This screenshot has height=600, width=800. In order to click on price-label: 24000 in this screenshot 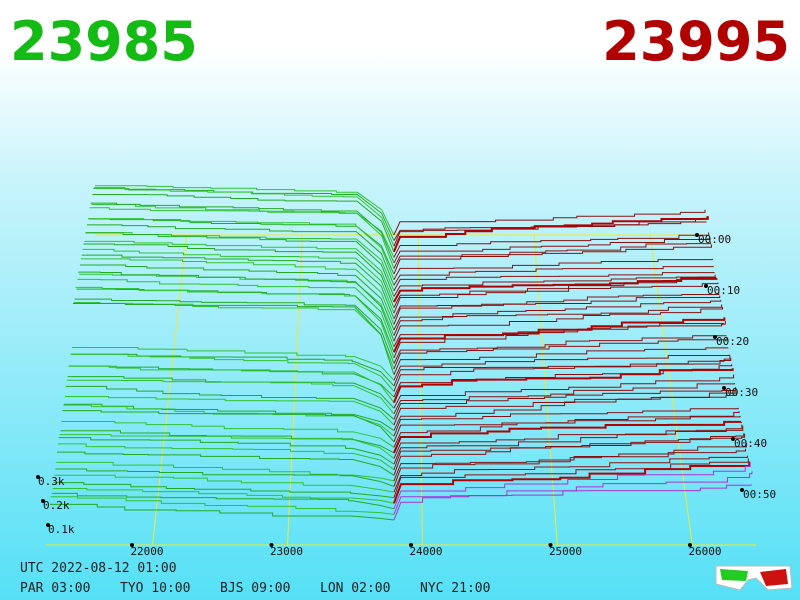, I will do `click(425, 551)`.